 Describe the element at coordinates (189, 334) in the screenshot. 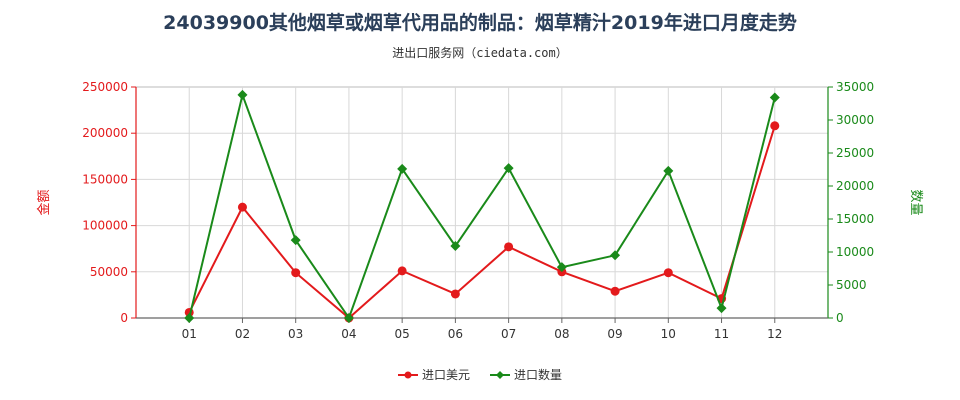

I see `x-tick-label: 01` at that location.